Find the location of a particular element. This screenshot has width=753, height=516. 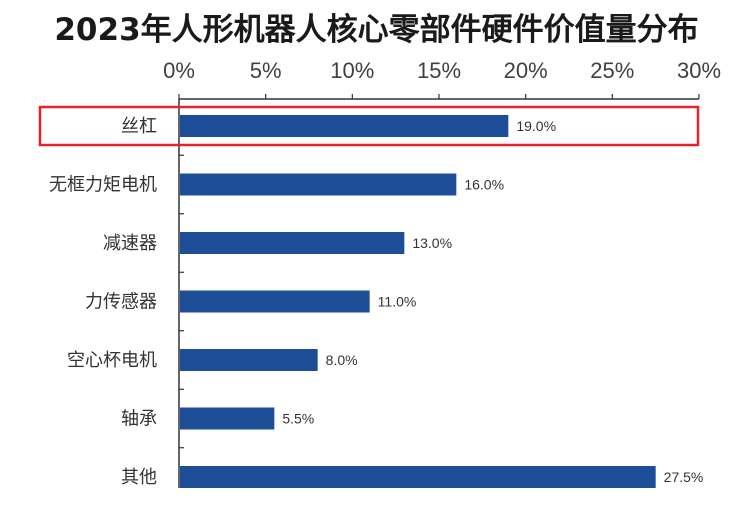

data-label: 19.0% is located at coordinates (536, 126).